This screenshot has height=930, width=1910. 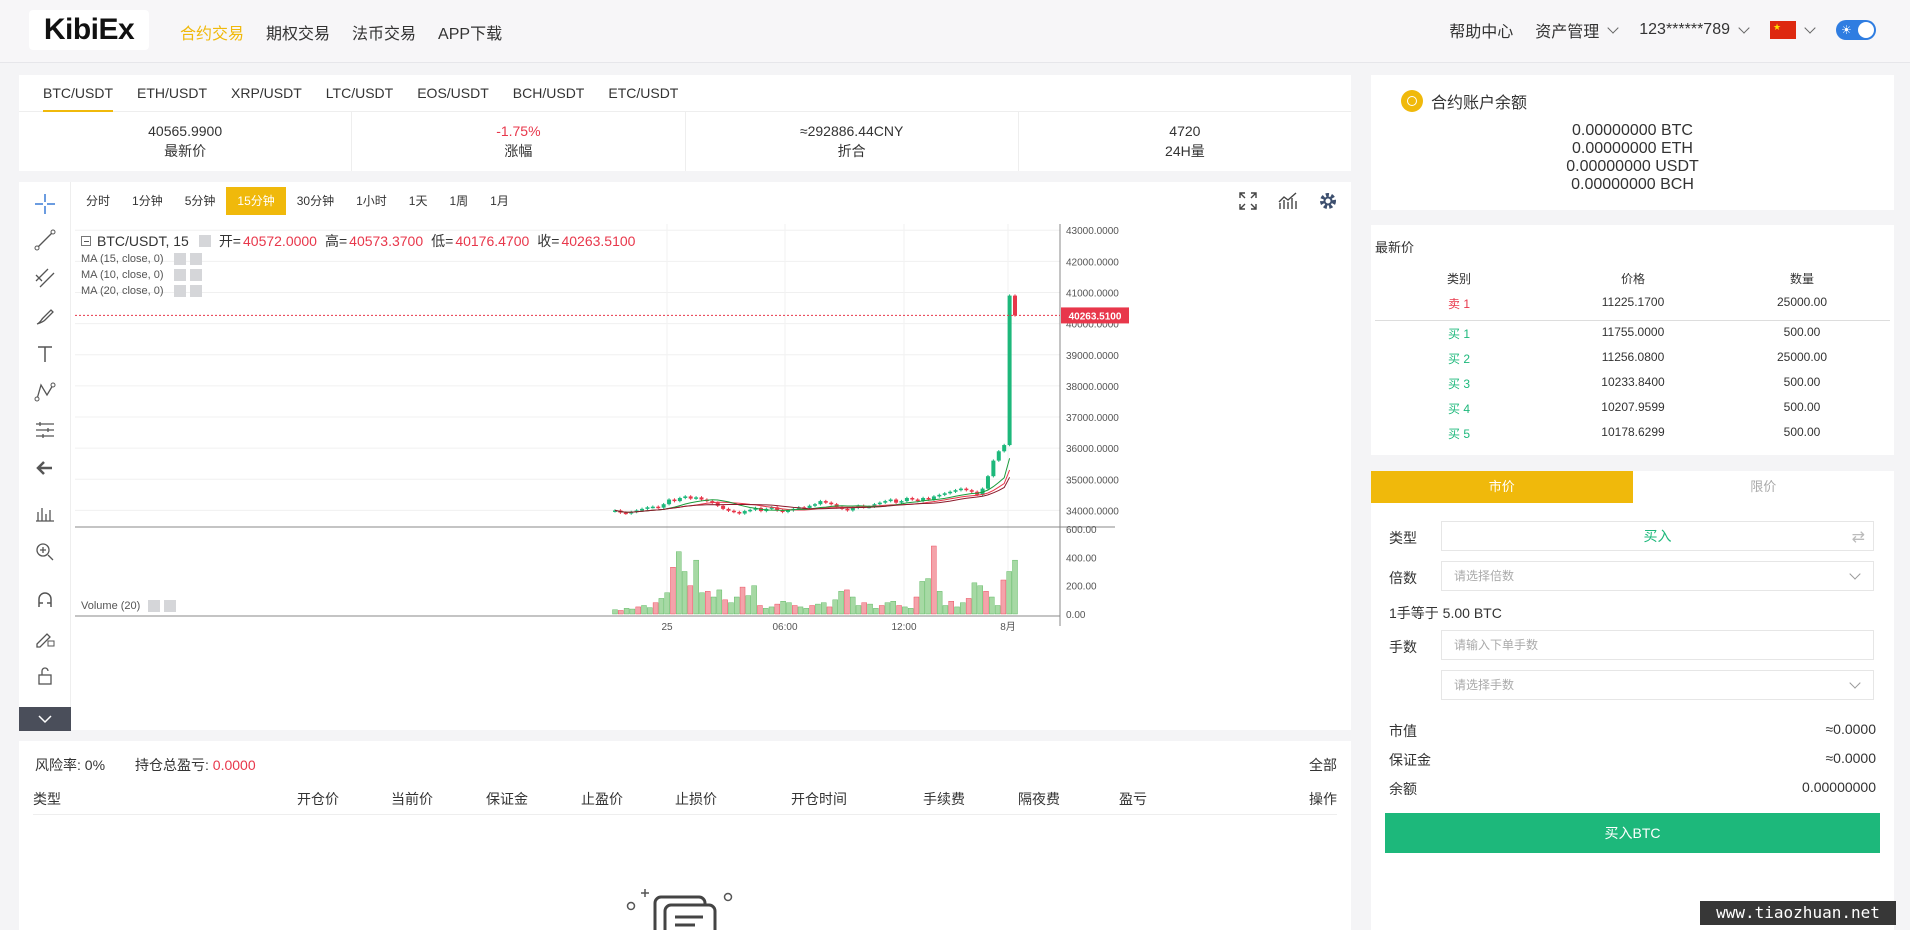 I want to click on lock-drawing-tool, so click(x=45, y=638).